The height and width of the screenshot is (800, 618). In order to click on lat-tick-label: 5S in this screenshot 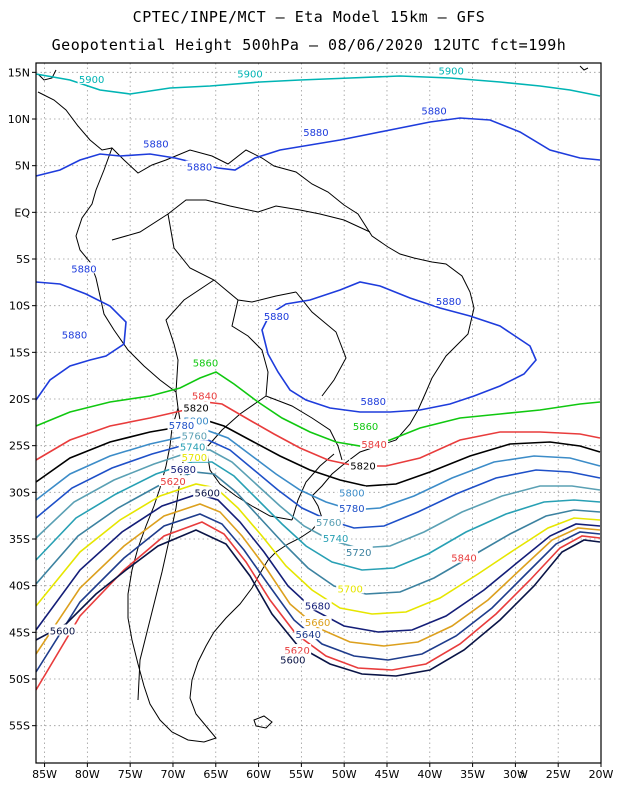, I will do `click(23, 259)`.